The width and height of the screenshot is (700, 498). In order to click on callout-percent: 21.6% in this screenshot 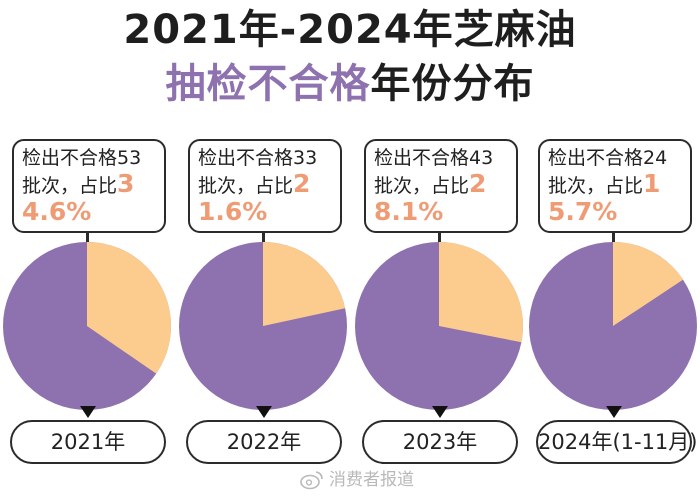, I will do `click(254, 197)`.